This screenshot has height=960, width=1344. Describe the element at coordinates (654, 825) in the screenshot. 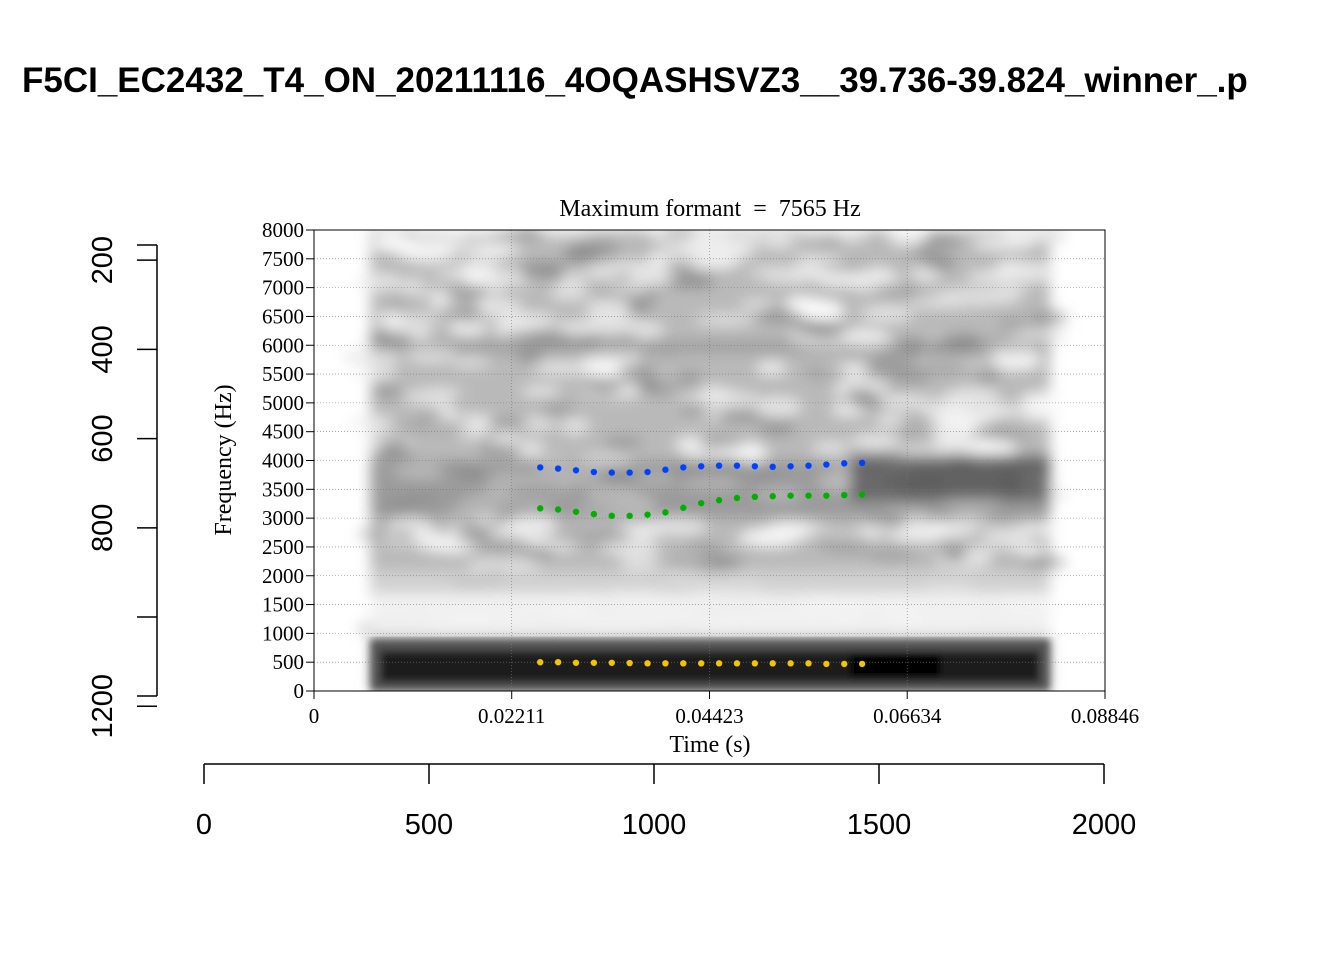

I see `bottom-axis-label: 1000` at that location.